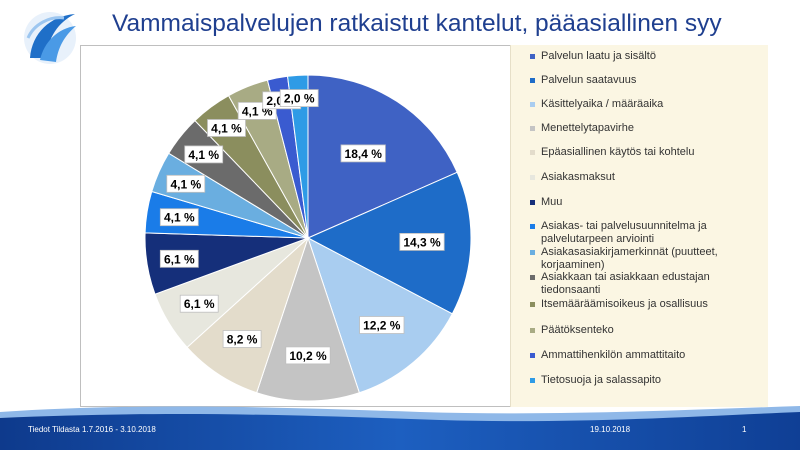 This screenshot has width=800, height=450. Describe the element at coordinates (613, 355) in the screenshot. I see `legend-label: Ammattihenkilön ammattitaito` at that location.